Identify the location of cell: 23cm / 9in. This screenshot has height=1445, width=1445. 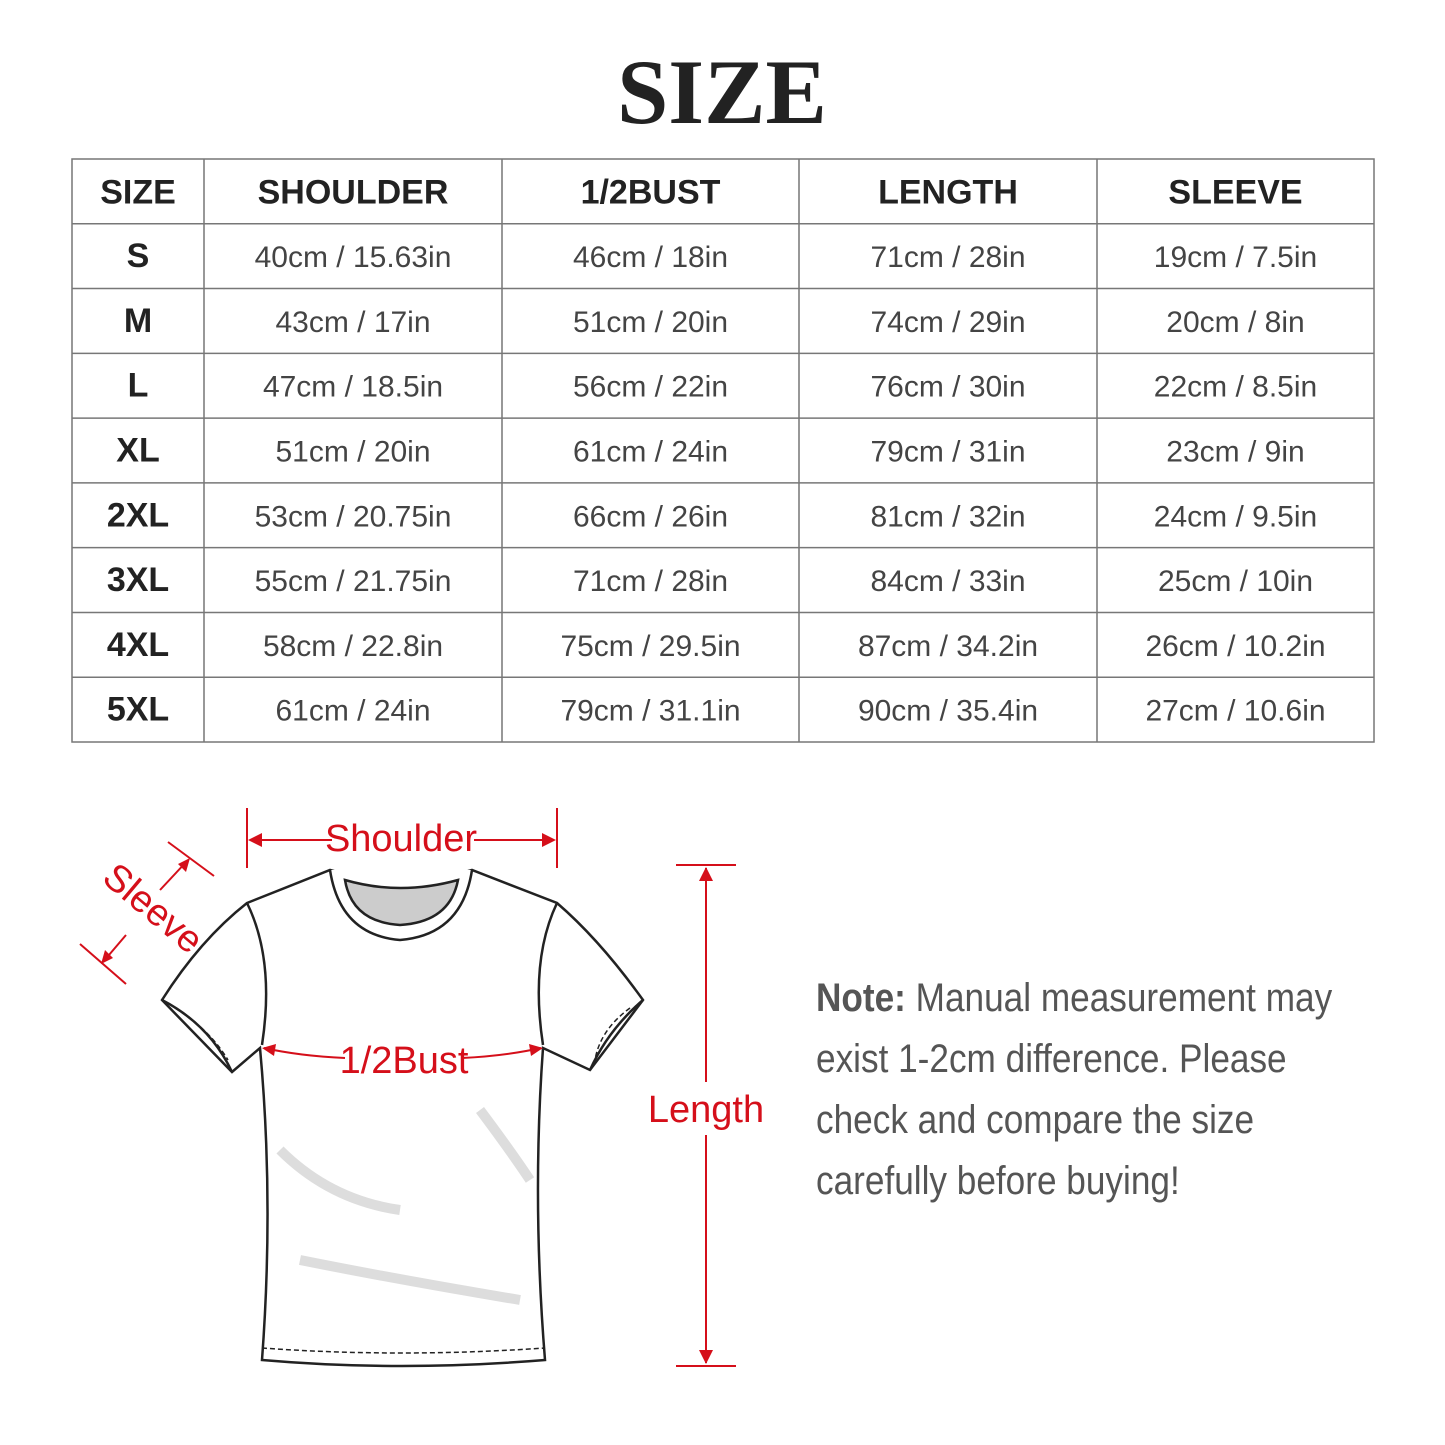
(1235, 452).